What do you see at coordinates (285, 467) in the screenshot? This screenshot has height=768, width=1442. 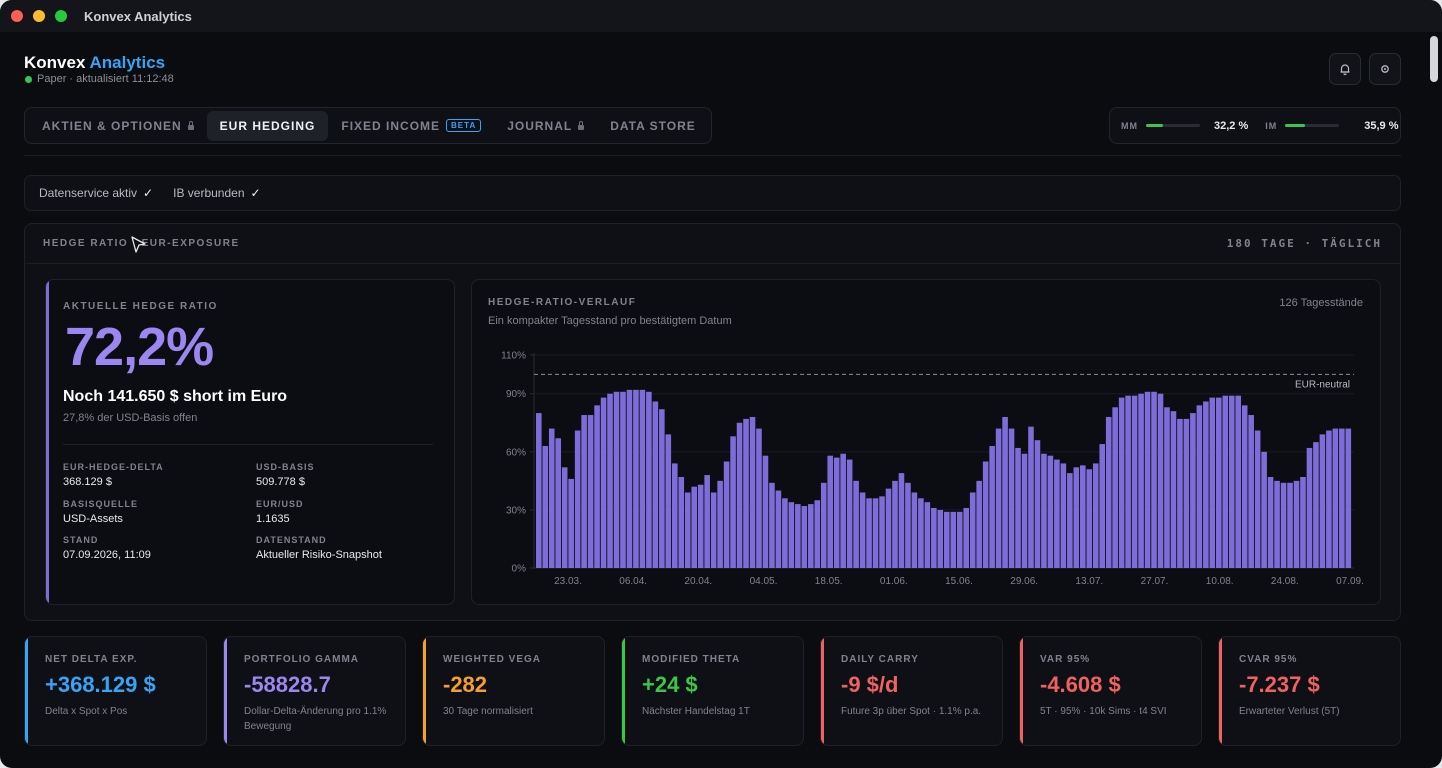 I see `field-label: USD-BASIS` at bounding box center [285, 467].